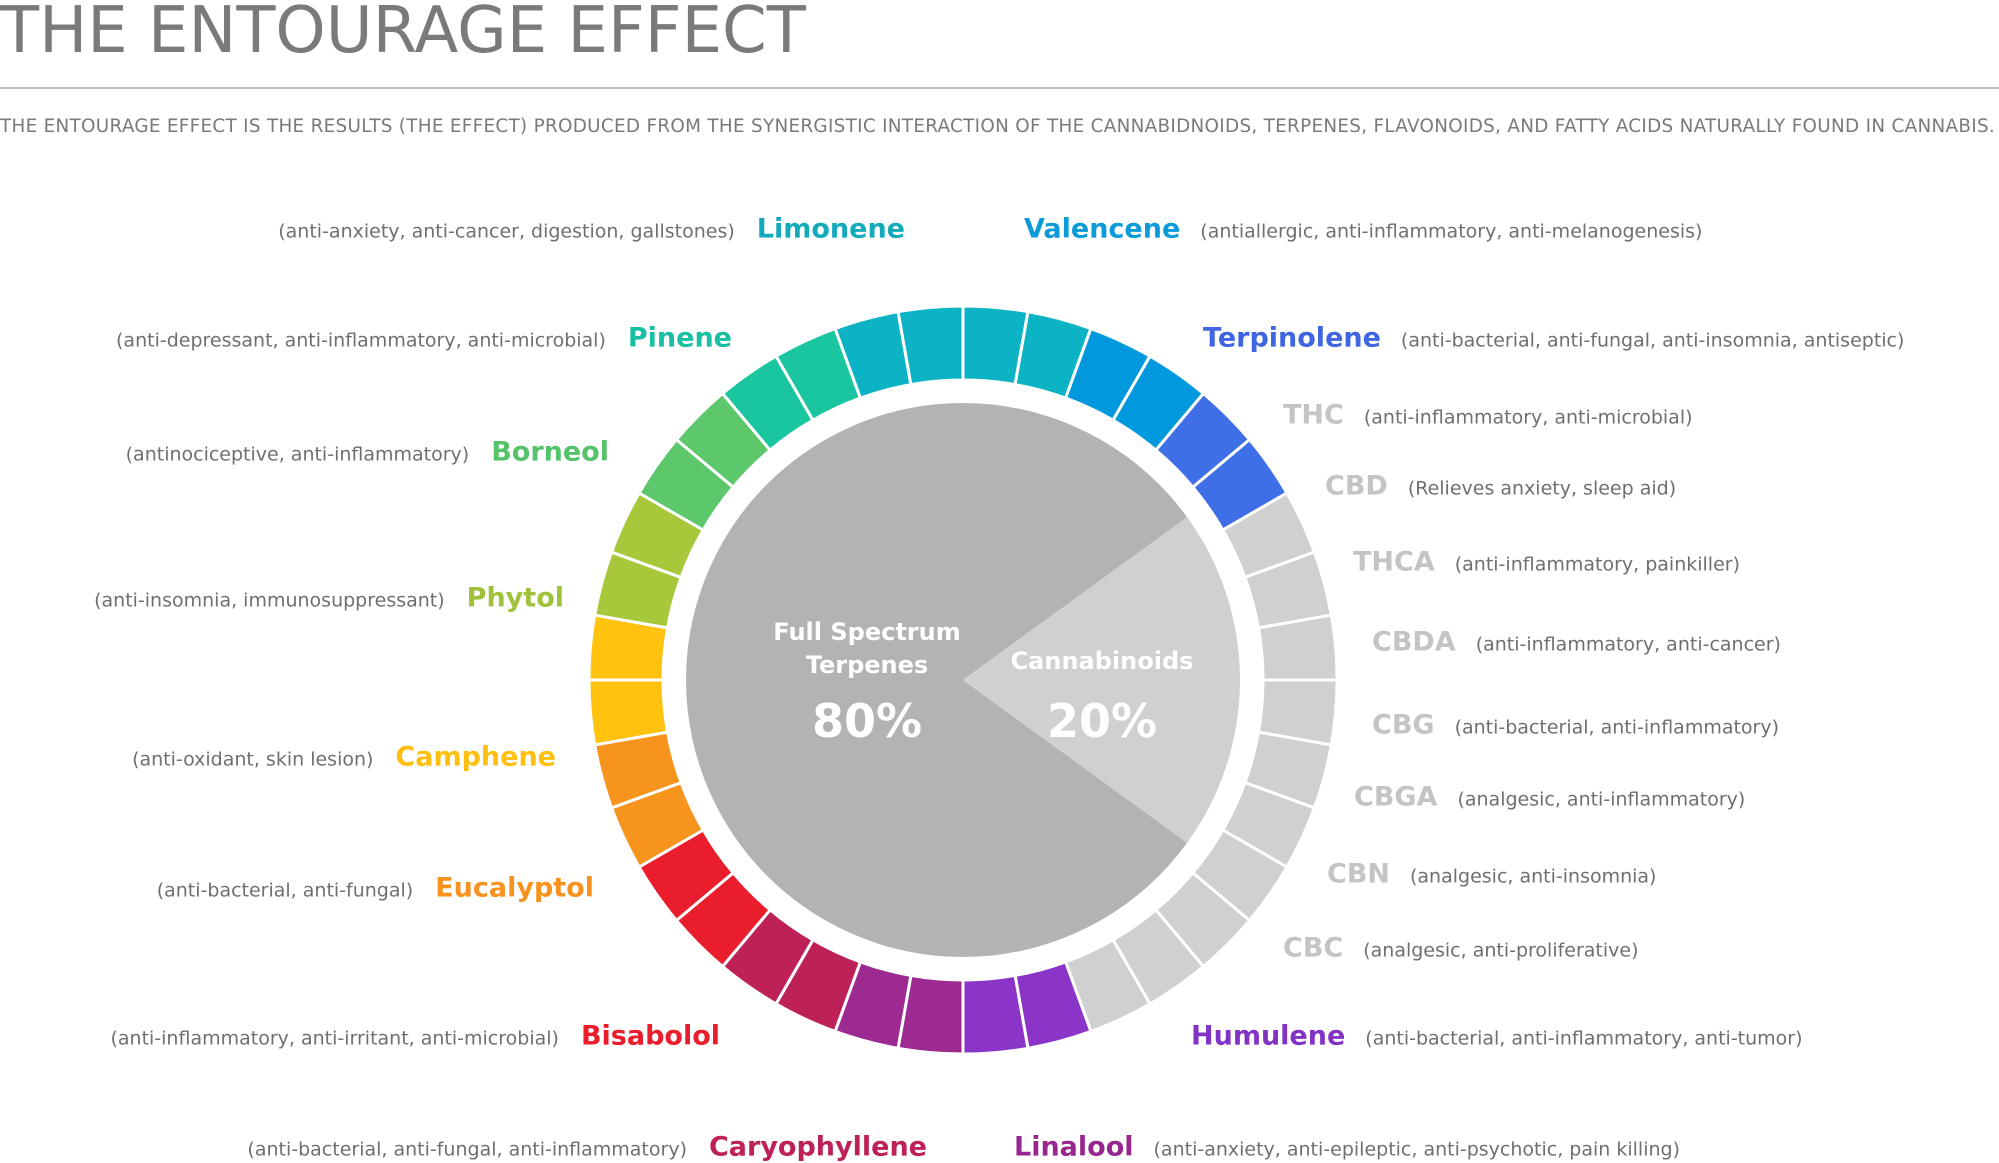 This screenshot has height=1163, width=1999. What do you see at coordinates (1074, 1147) in the screenshot?
I see `linalool-name: Linalool` at bounding box center [1074, 1147].